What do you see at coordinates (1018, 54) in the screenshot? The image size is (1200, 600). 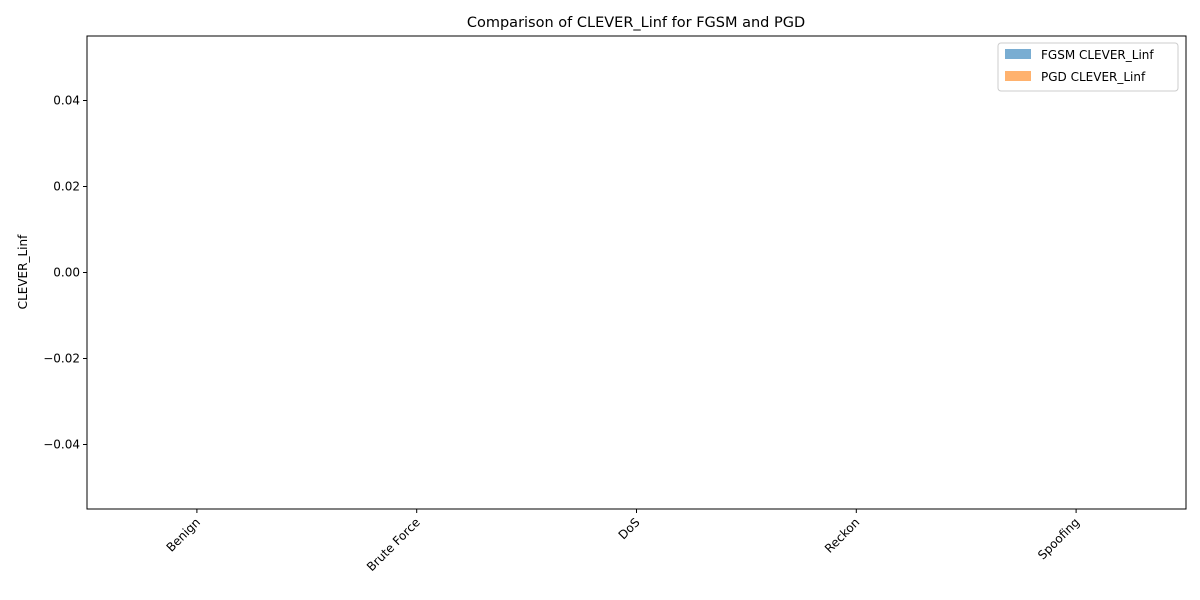 I see `legend-swatch-fgsm` at bounding box center [1018, 54].